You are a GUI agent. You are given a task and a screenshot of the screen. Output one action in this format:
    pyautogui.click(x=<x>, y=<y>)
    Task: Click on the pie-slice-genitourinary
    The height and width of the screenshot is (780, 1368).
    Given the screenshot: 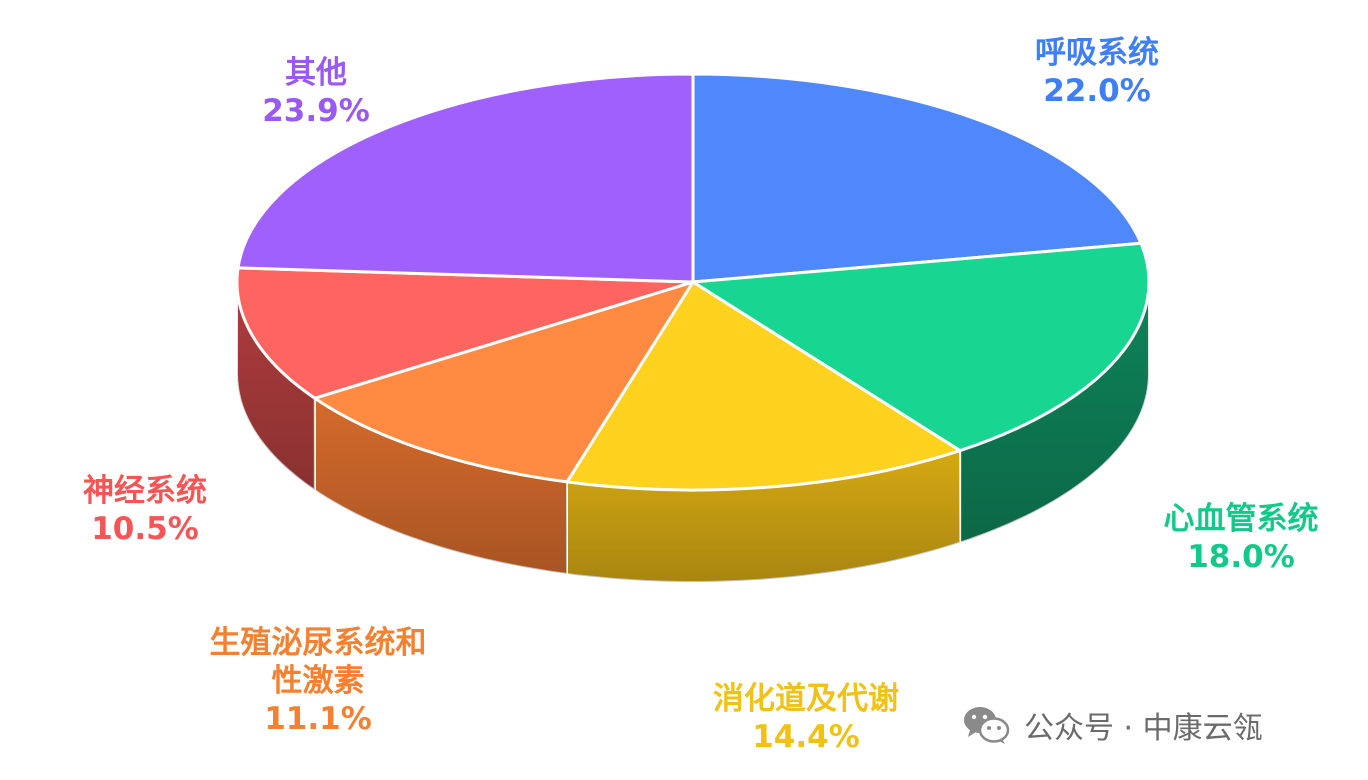 What is the action you would take?
    pyautogui.click(x=504, y=382)
    